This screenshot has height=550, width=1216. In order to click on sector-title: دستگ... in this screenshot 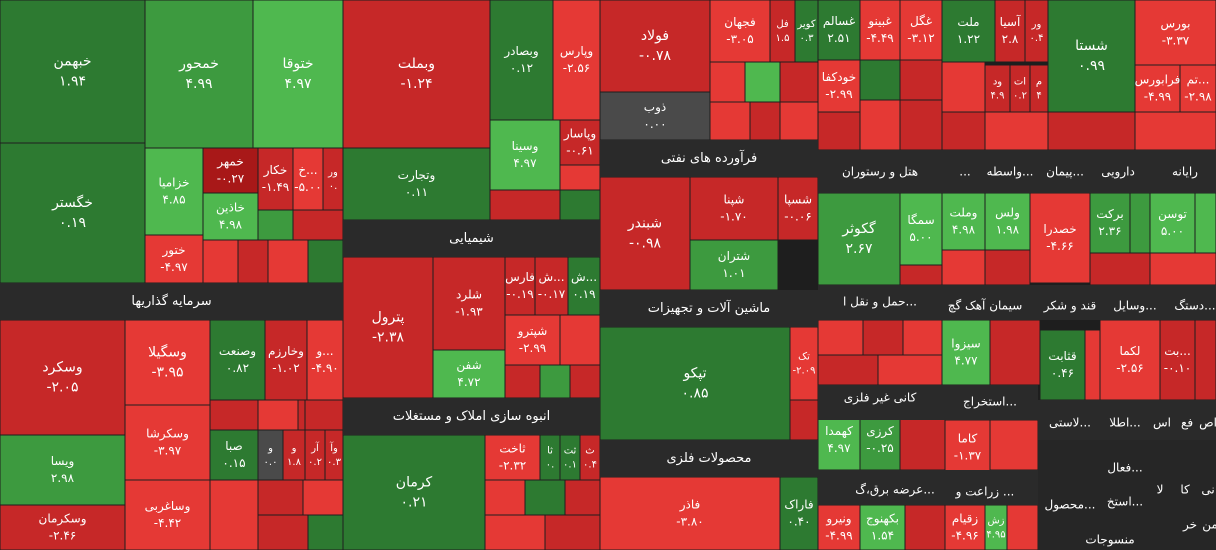, I will do `click(1194, 306)`.